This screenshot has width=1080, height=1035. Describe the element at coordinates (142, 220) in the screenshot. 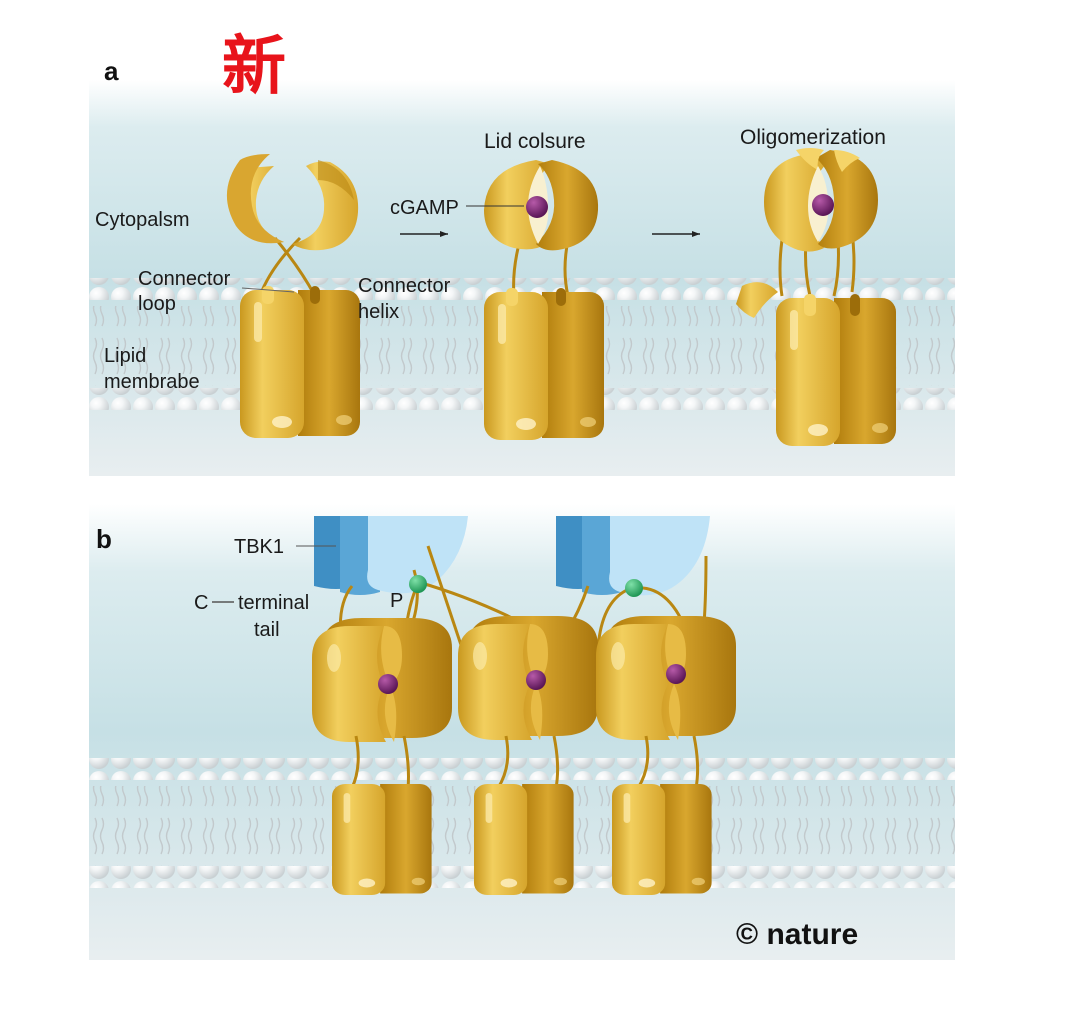

I see `cytoplasm-label: Cytopalsm` at that location.